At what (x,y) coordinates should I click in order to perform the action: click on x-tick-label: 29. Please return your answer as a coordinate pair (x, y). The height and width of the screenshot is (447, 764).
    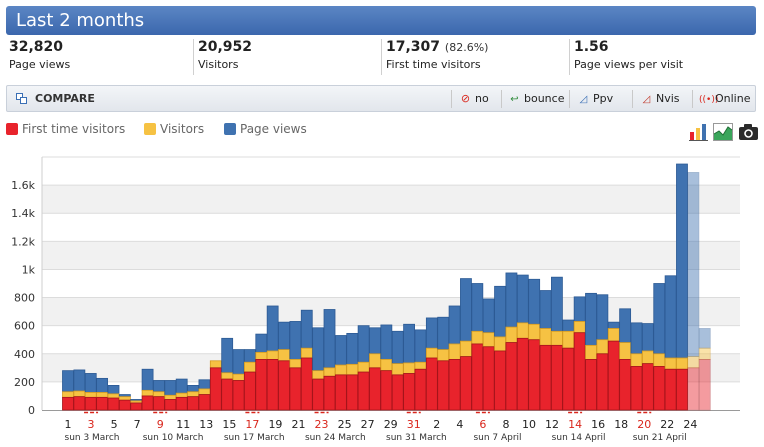
    Looking at the image, I should click on (391, 424).